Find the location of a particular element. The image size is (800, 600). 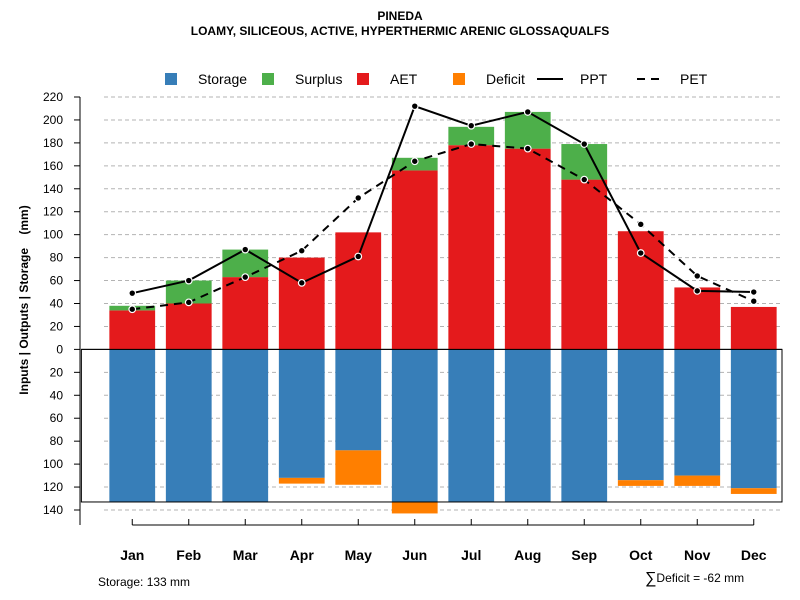

x-tick-label-feb: Feb is located at coordinates (188, 555).